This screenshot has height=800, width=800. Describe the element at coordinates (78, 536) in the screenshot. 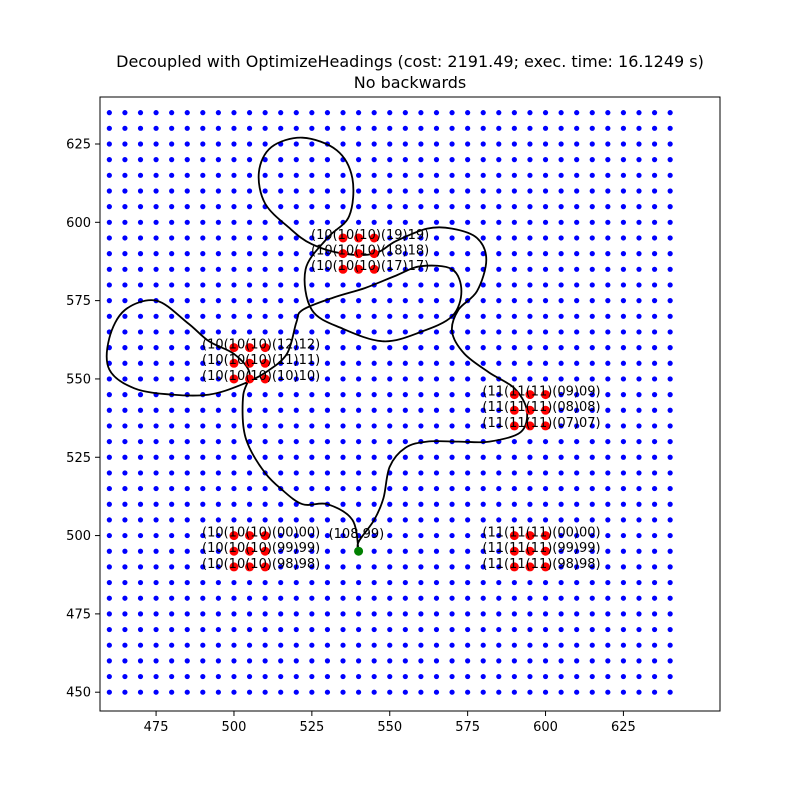

I see `y-tick-label: 500` at that location.